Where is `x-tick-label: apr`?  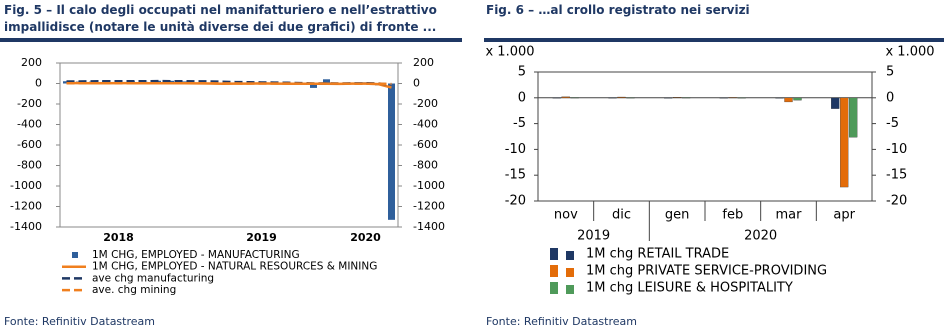
x-tick-label: apr is located at coordinates (844, 215).